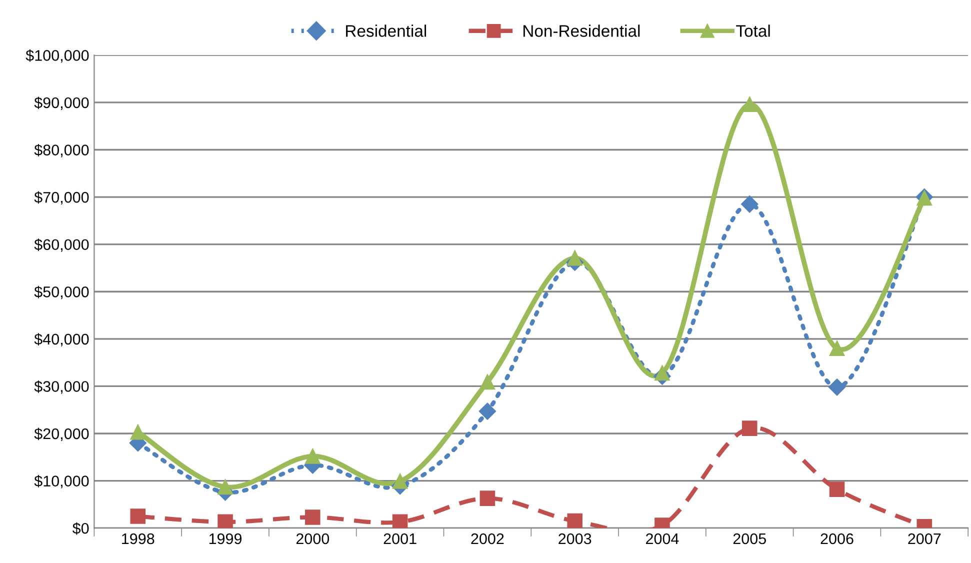  I want to click on legend-label: Residential, so click(386, 30).